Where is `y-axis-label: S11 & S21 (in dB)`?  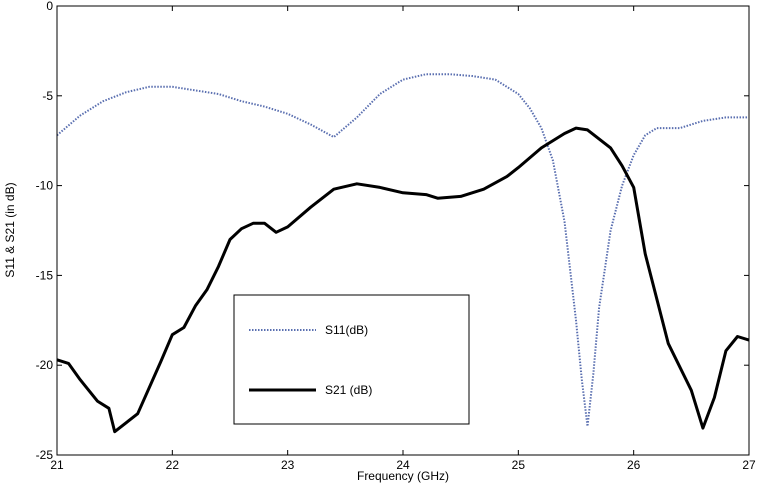
y-axis-label: S11 & S21 (in dB) is located at coordinates (10, 229).